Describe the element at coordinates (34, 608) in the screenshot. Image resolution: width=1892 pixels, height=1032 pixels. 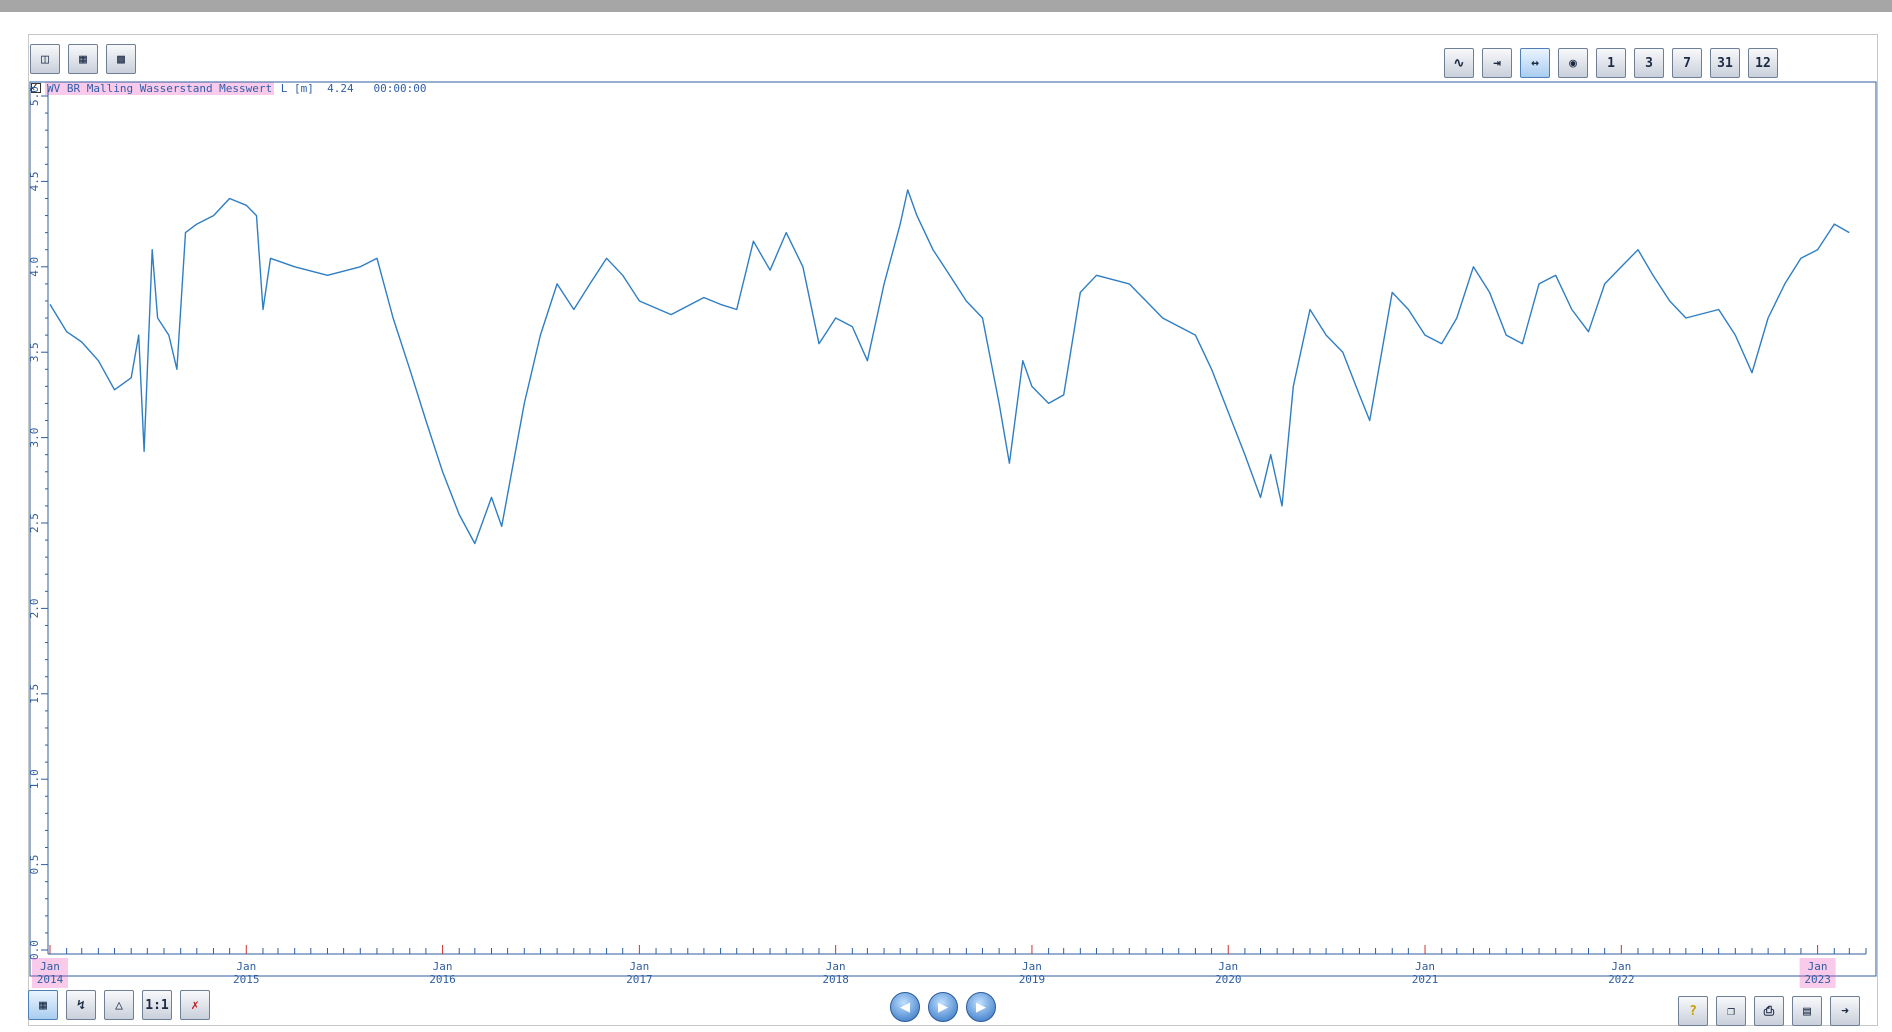
I see `y-tick-label: 2.0` at that location.